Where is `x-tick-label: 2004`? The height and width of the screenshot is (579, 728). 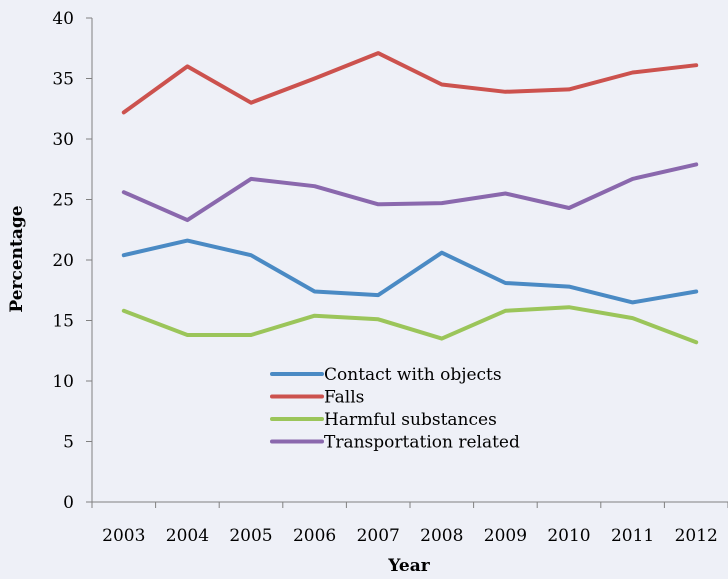
x-tick-label: 2004 is located at coordinates (187, 536).